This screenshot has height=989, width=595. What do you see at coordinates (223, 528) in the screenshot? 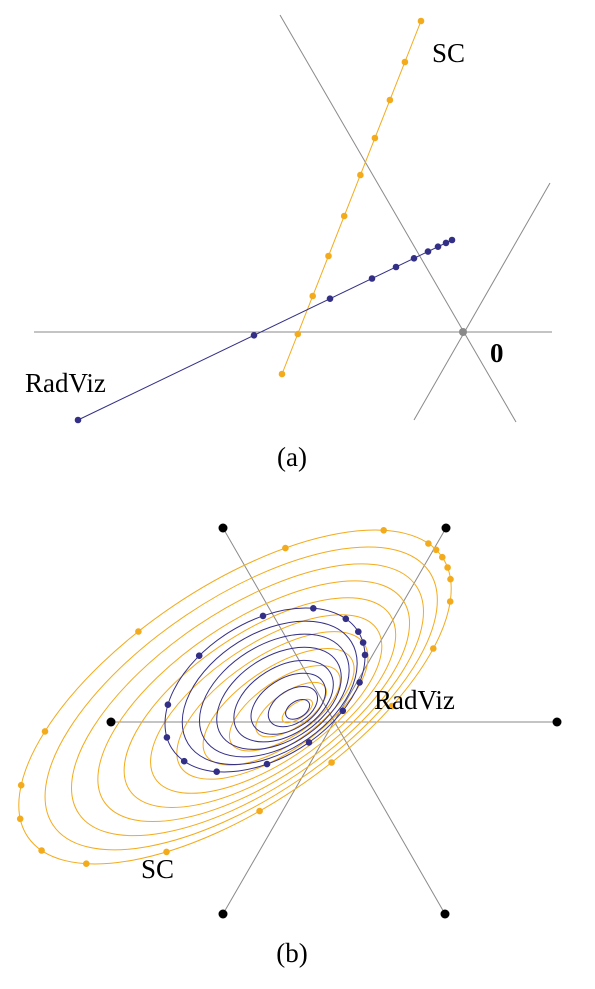
I see `anchor-top-left` at bounding box center [223, 528].